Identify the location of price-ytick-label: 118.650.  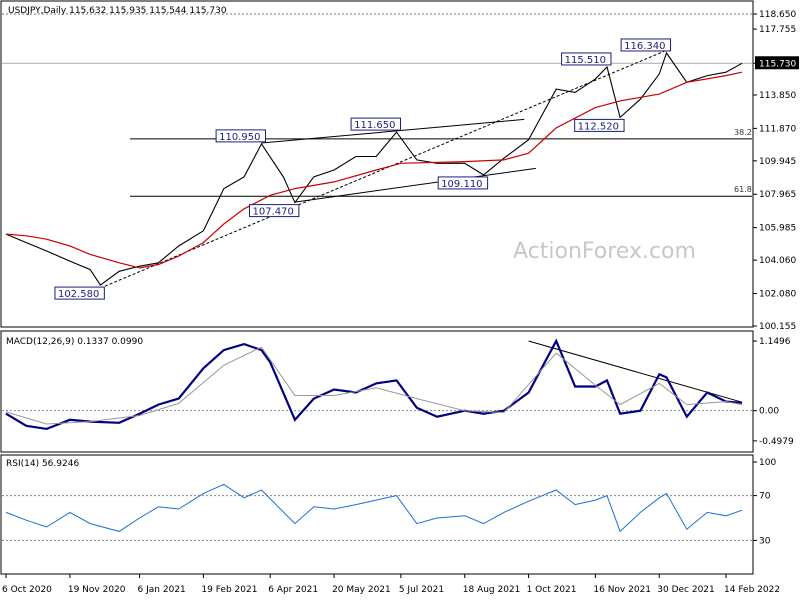
(777, 15).